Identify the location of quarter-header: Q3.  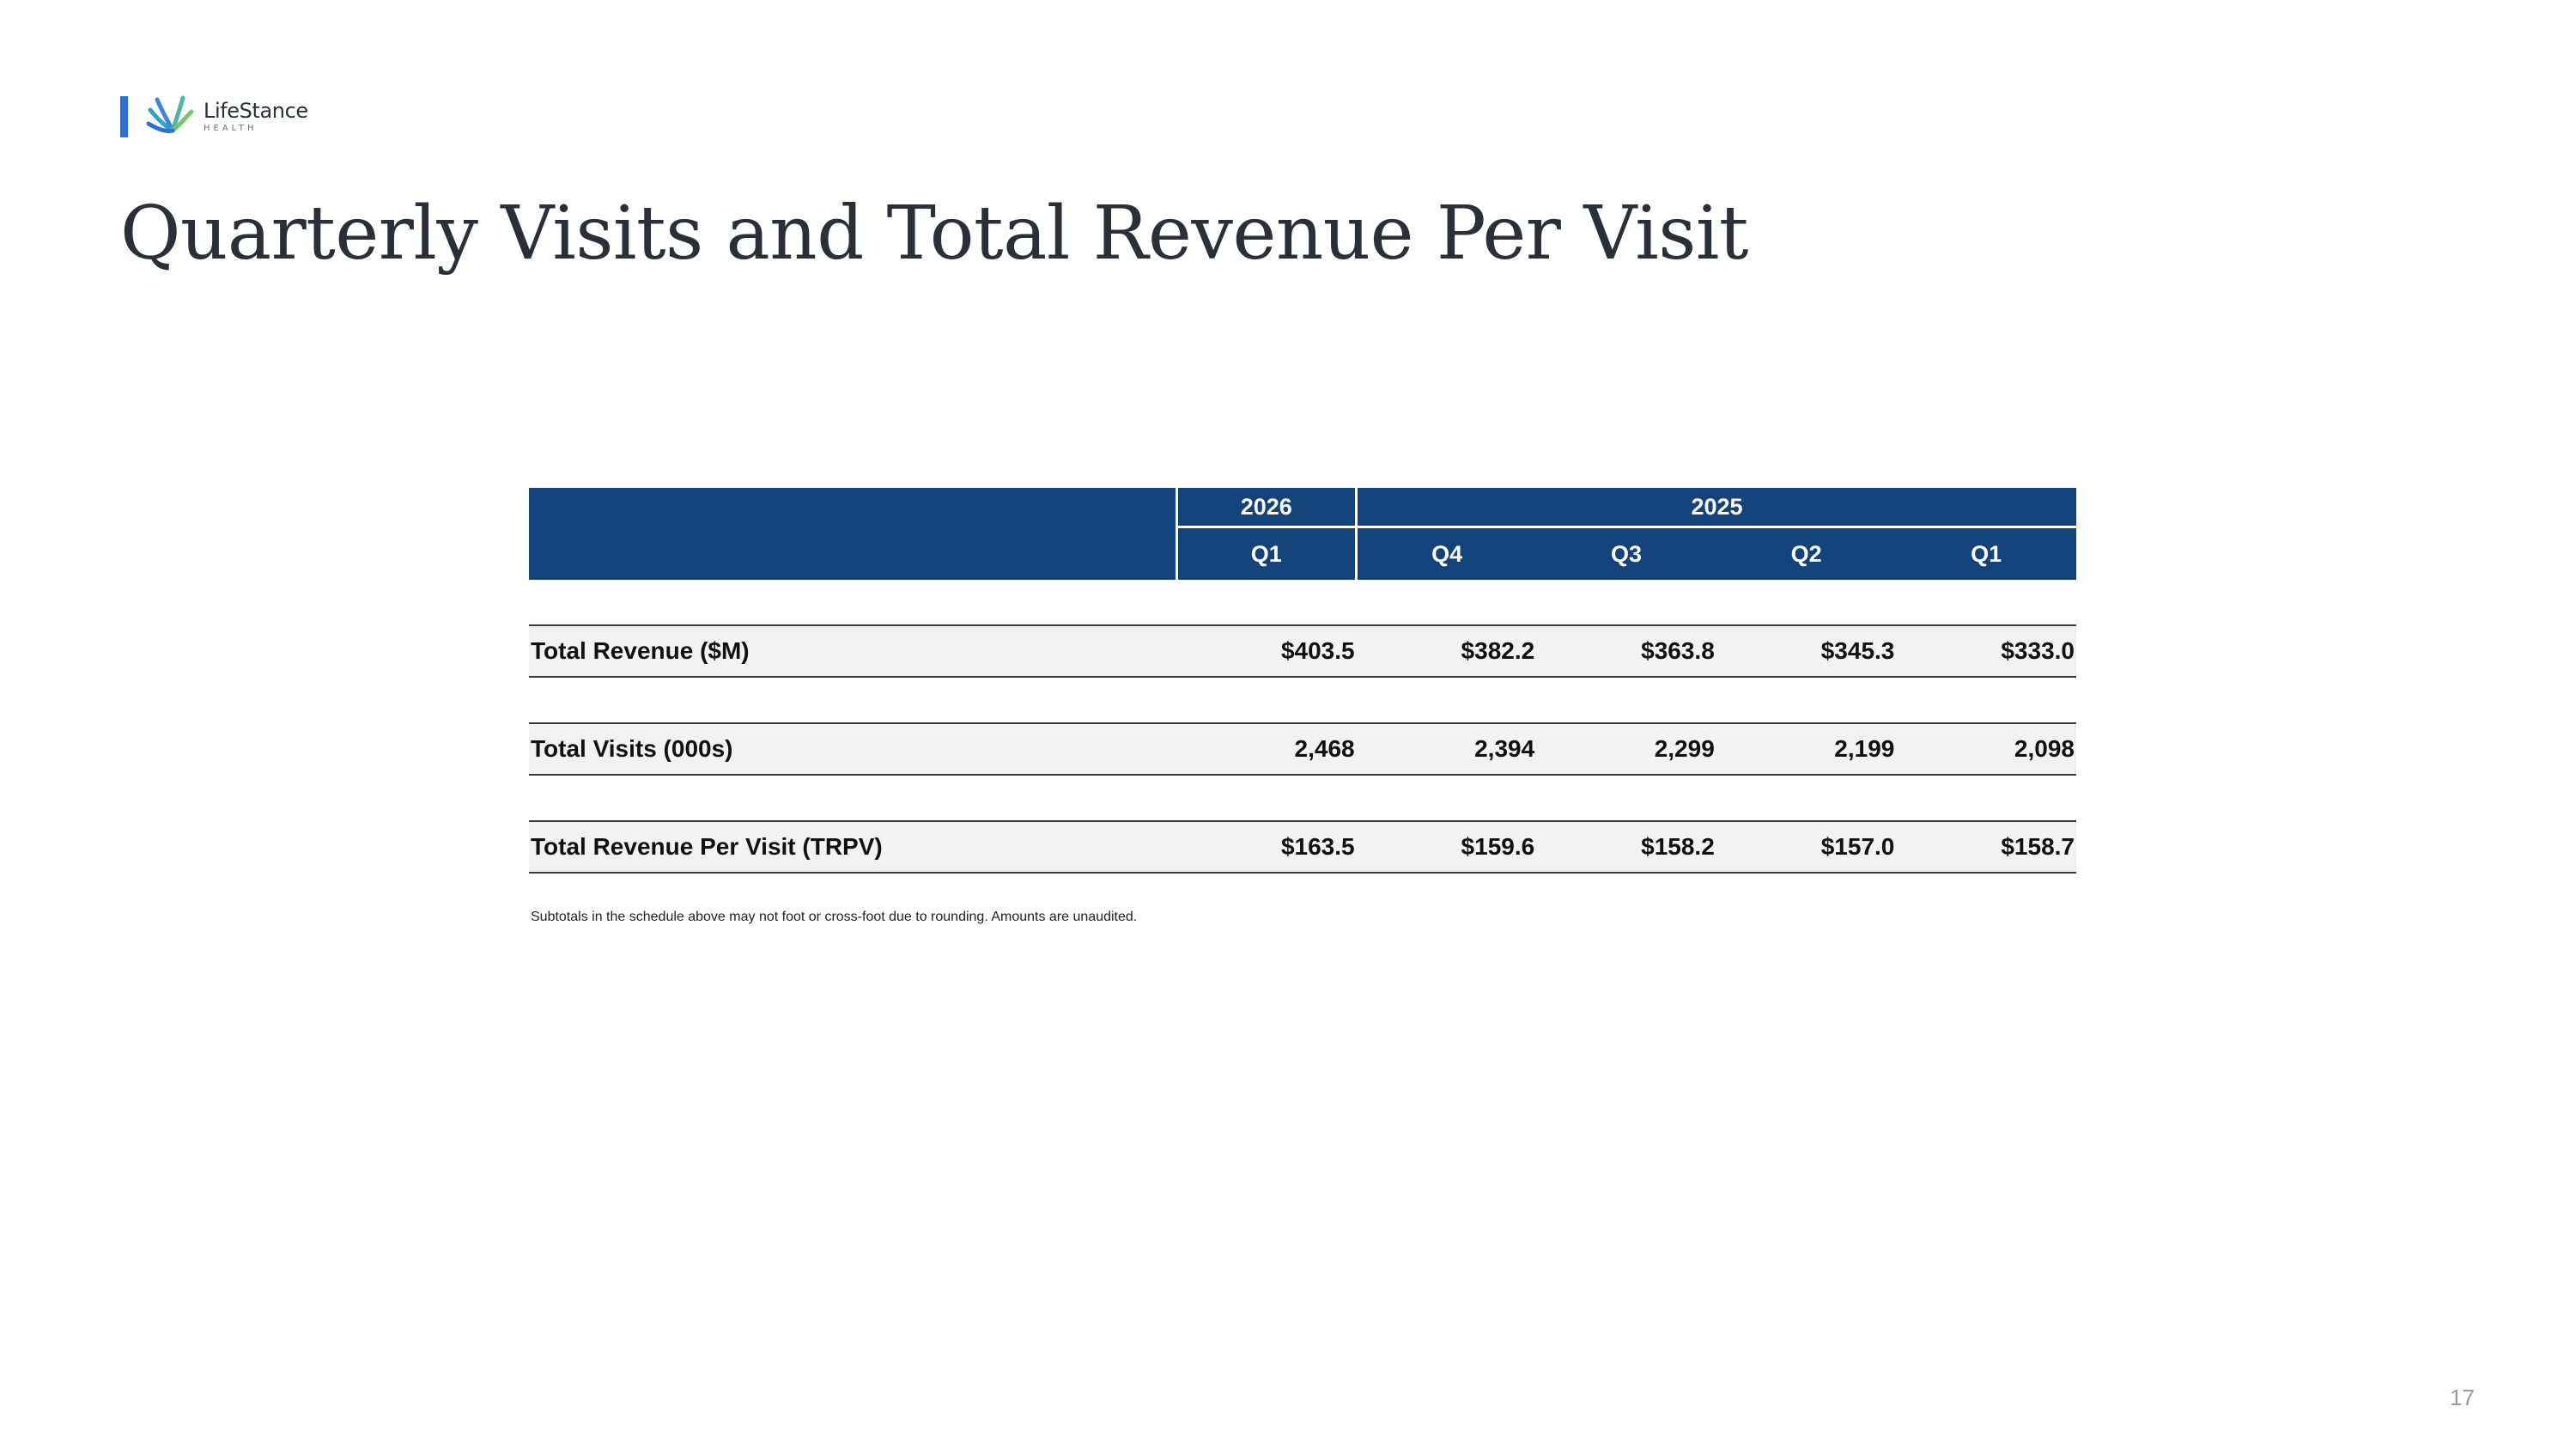
(1626, 553).